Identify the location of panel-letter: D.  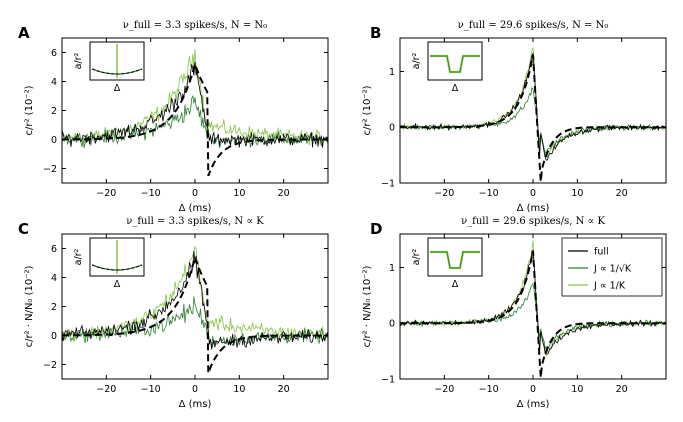
(376, 229).